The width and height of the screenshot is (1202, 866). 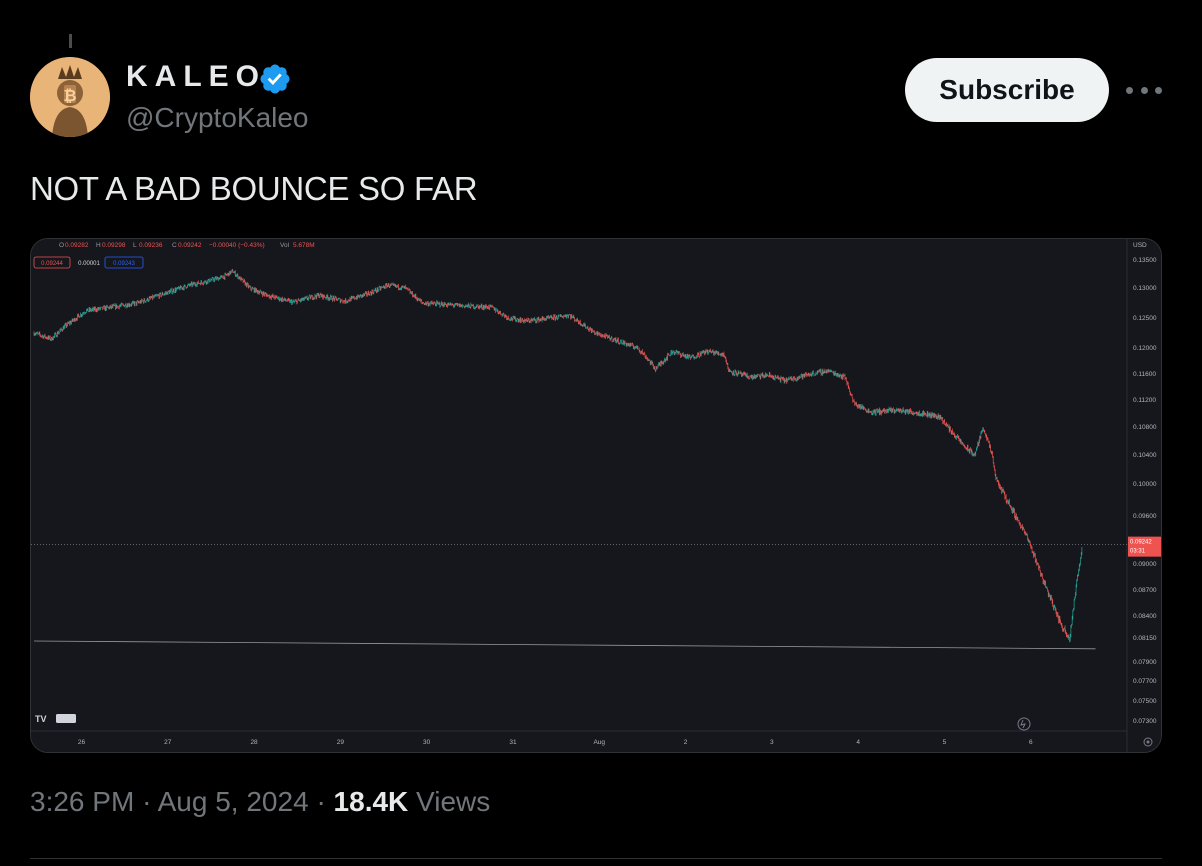 What do you see at coordinates (1145, 721) in the screenshot?
I see `price-tick-label: 0.07300` at bounding box center [1145, 721].